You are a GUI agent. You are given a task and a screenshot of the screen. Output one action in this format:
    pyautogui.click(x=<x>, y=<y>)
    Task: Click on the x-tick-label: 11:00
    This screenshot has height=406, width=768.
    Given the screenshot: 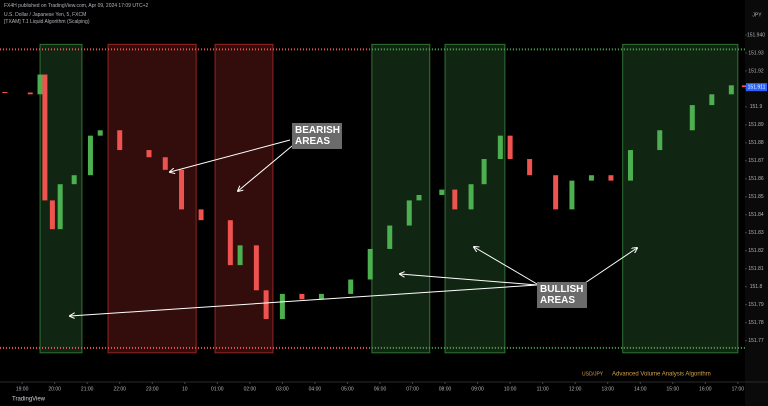 What is the action you would take?
    pyautogui.click(x=543, y=389)
    